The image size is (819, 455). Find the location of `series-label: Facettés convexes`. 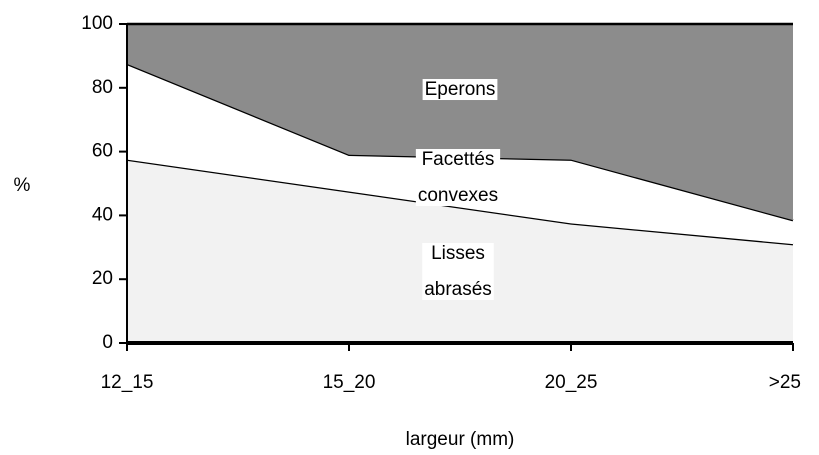

series-label: Facettés convexes is located at coordinates (458, 177).